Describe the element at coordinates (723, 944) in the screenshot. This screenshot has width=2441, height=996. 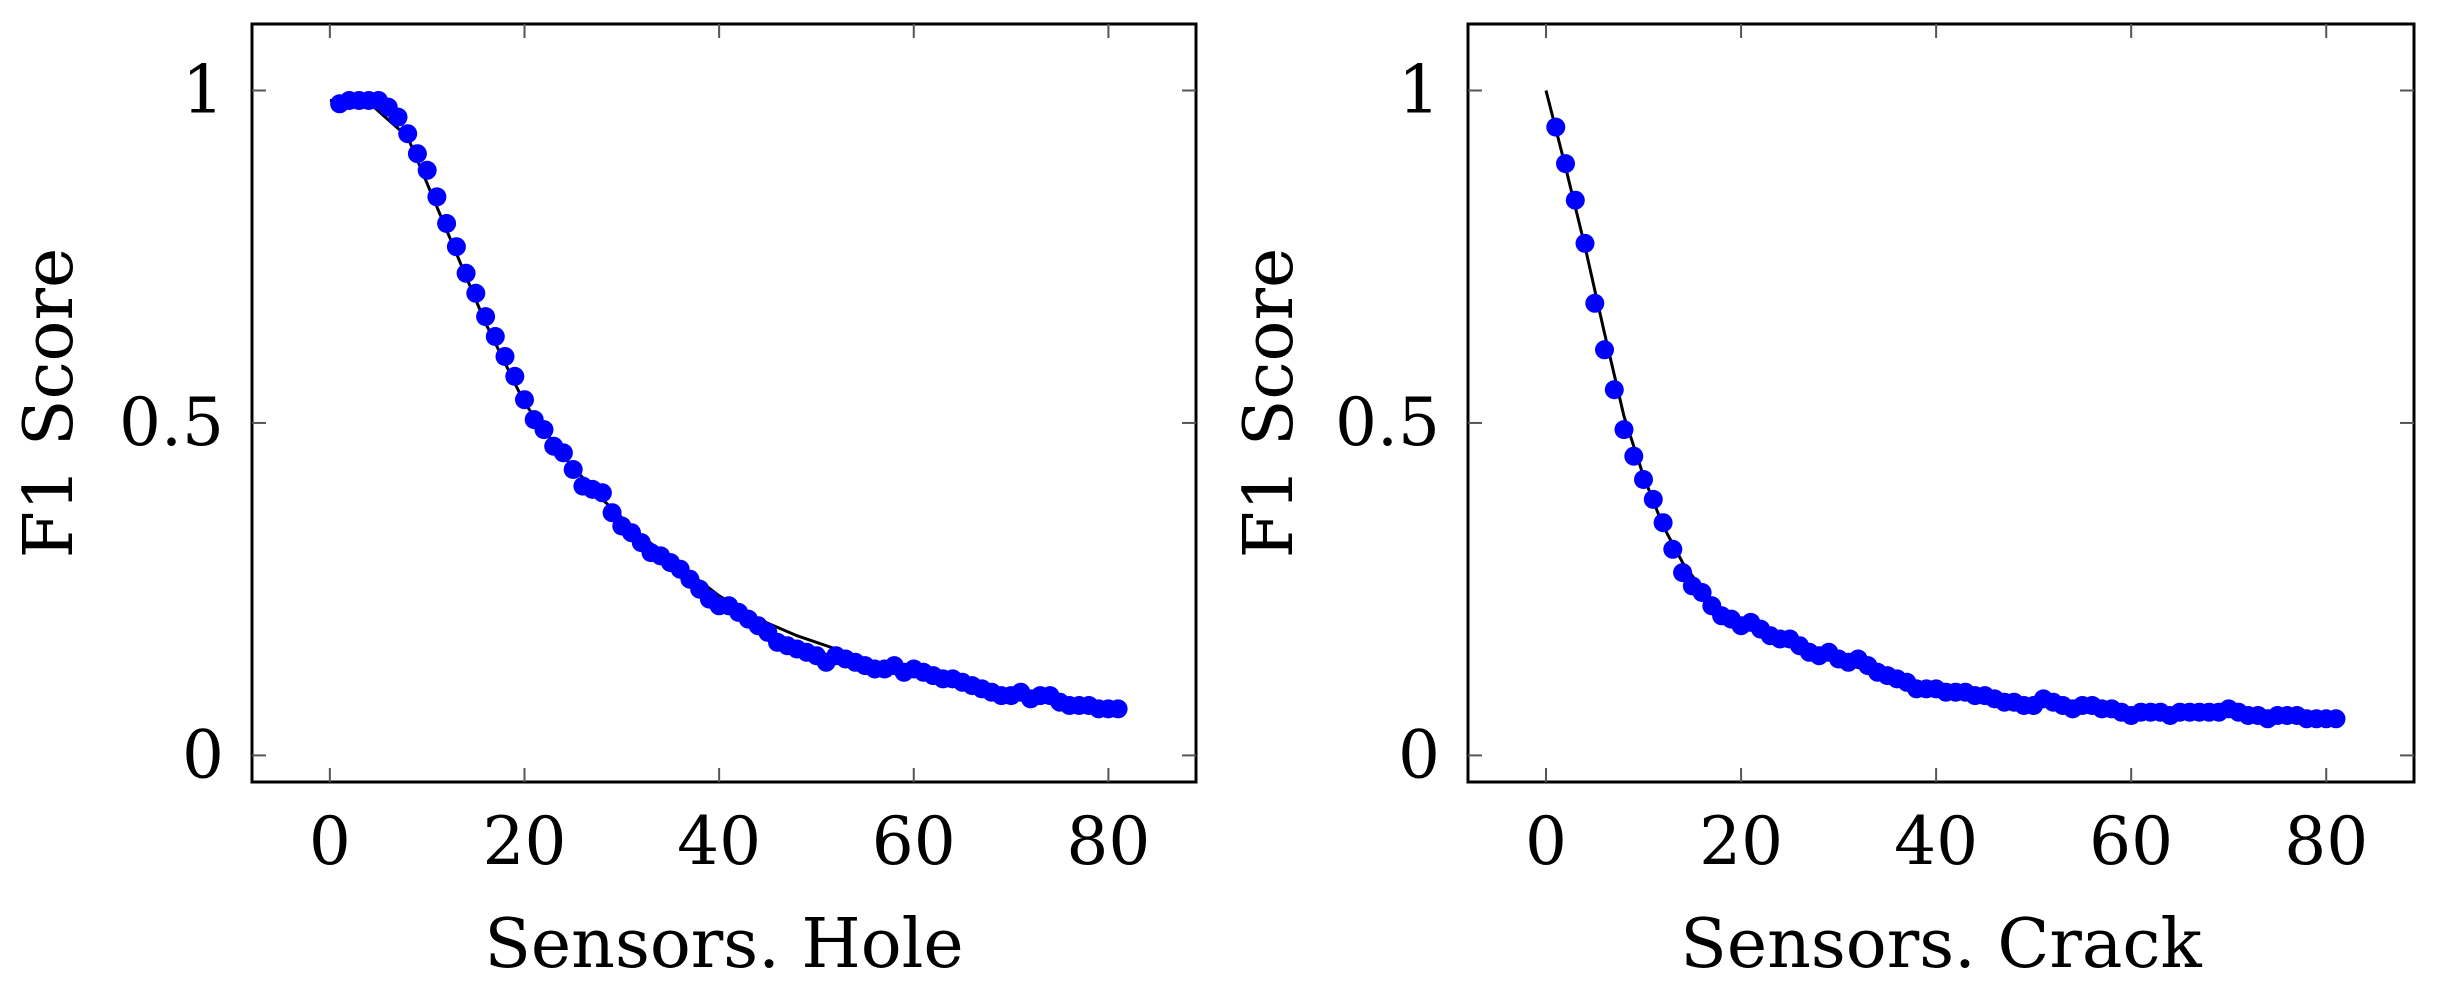
I see `x-axis-title: Sensors. Hole` at that location.